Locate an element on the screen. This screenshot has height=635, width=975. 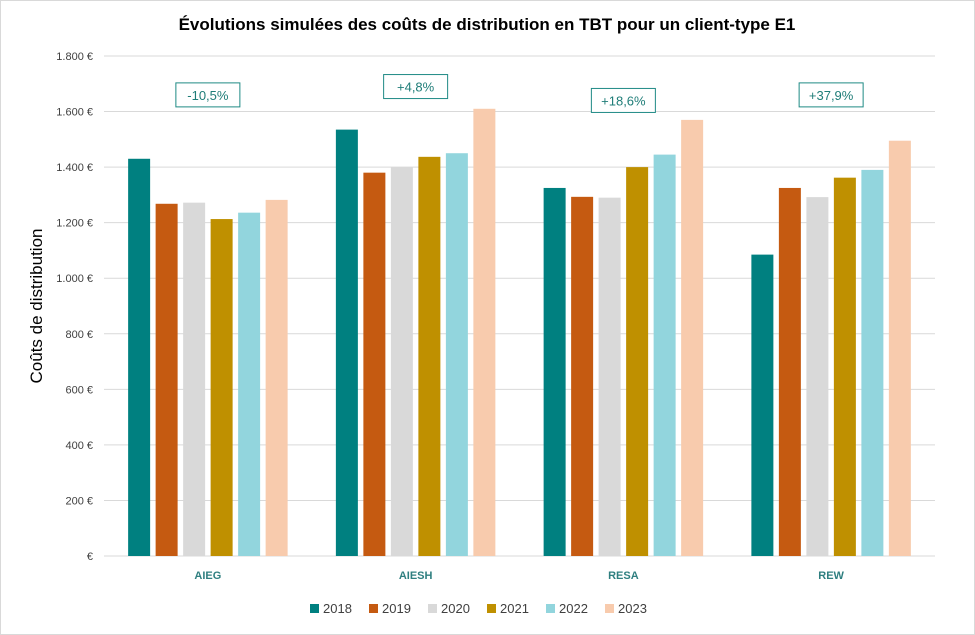
annotation-label: +18,6% is located at coordinates (623, 100).